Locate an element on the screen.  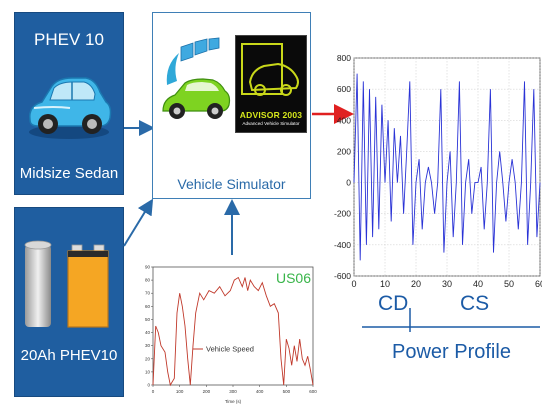
vehicle-panel: PHEV 10 Midsize Sedan is located at coordinates (69, 103).